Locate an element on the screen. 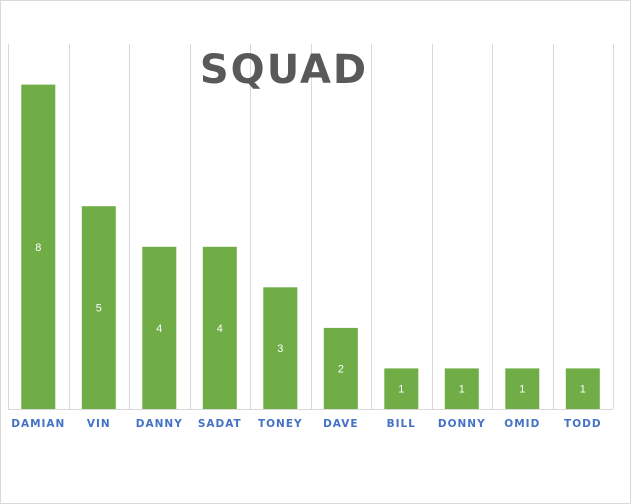 The image size is (631, 504). data-label-donny: 1 is located at coordinates (462, 390).